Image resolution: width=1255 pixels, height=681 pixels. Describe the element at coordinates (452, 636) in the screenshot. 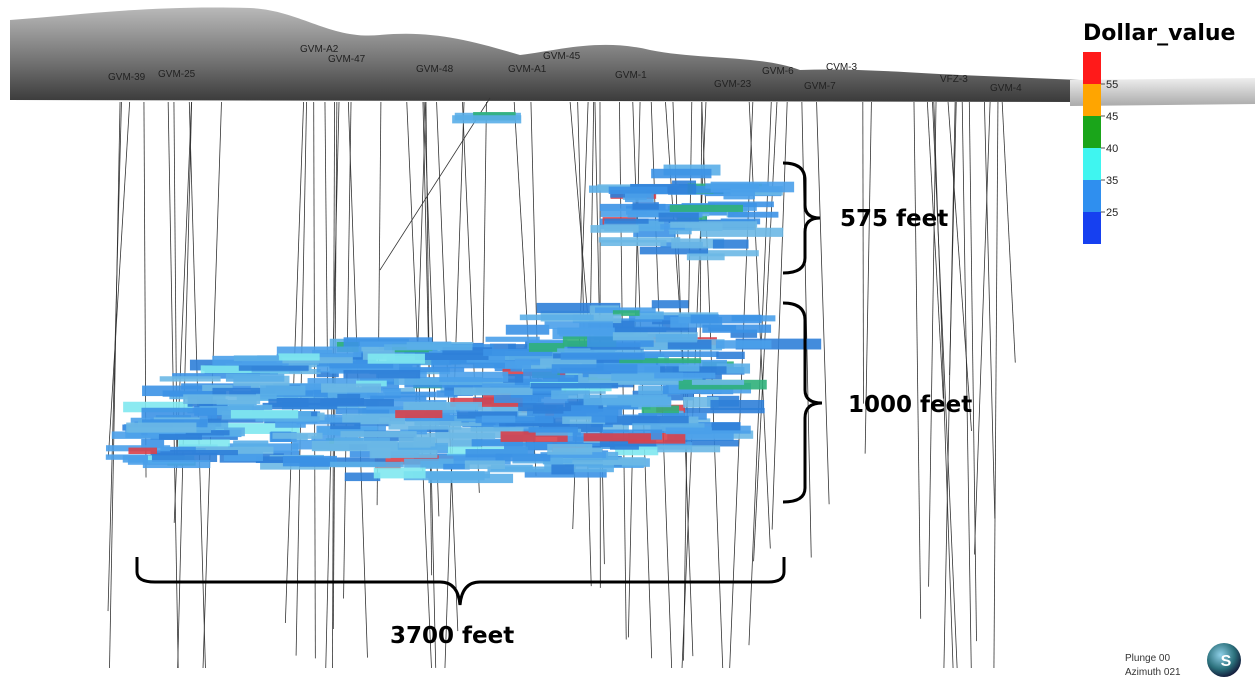

I see `width-label: 3700 feet` at that location.